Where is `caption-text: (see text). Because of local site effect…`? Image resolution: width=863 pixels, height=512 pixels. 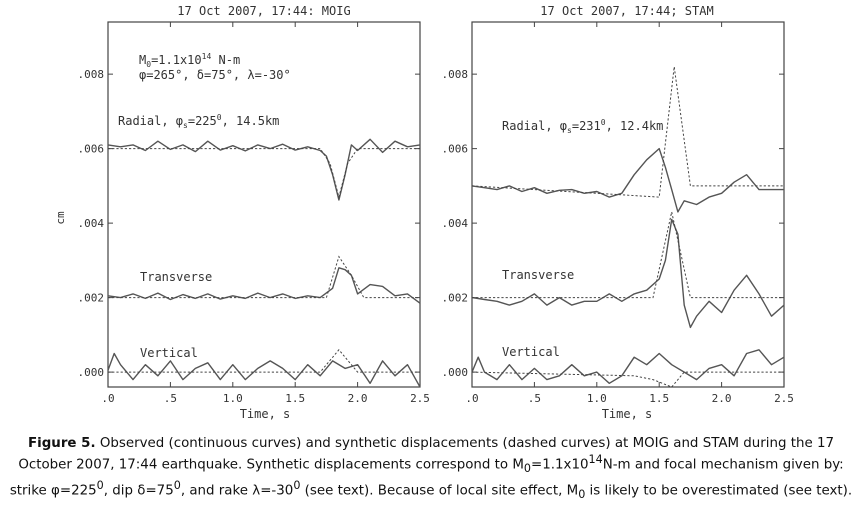
caption-text: (see text). Because of local site effect… is located at coordinates (439, 491).